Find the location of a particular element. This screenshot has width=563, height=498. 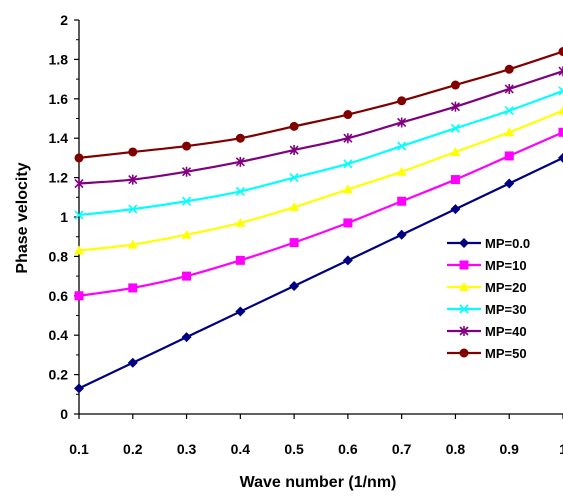

legend-item: MP=30 is located at coordinates (487, 309).